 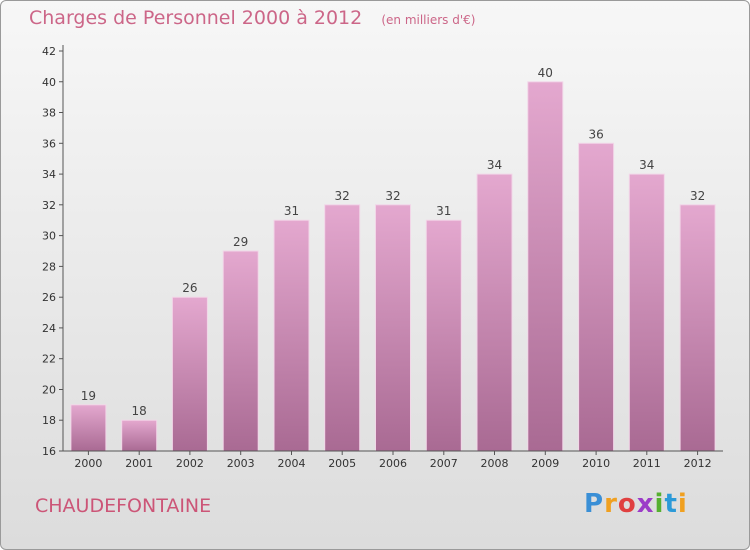 What do you see at coordinates (123, 506) in the screenshot?
I see `commune-name: CHAUDEFONTAINE` at bounding box center [123, 506].